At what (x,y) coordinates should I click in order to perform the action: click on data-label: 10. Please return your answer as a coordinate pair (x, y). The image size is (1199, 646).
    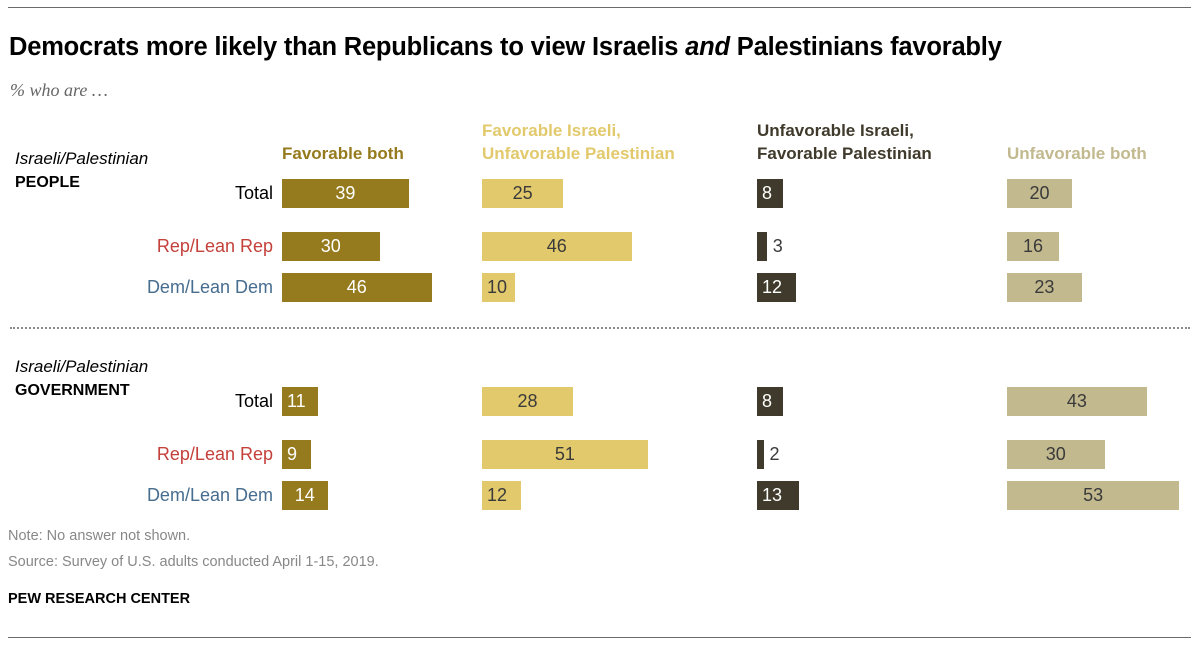
    Looking at the image, I should click on (497, 287).